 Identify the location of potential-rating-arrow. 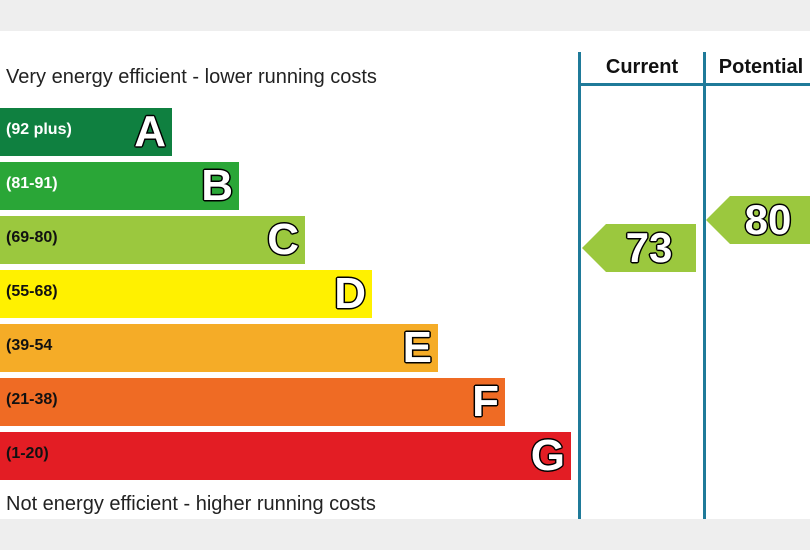
(758, 220).